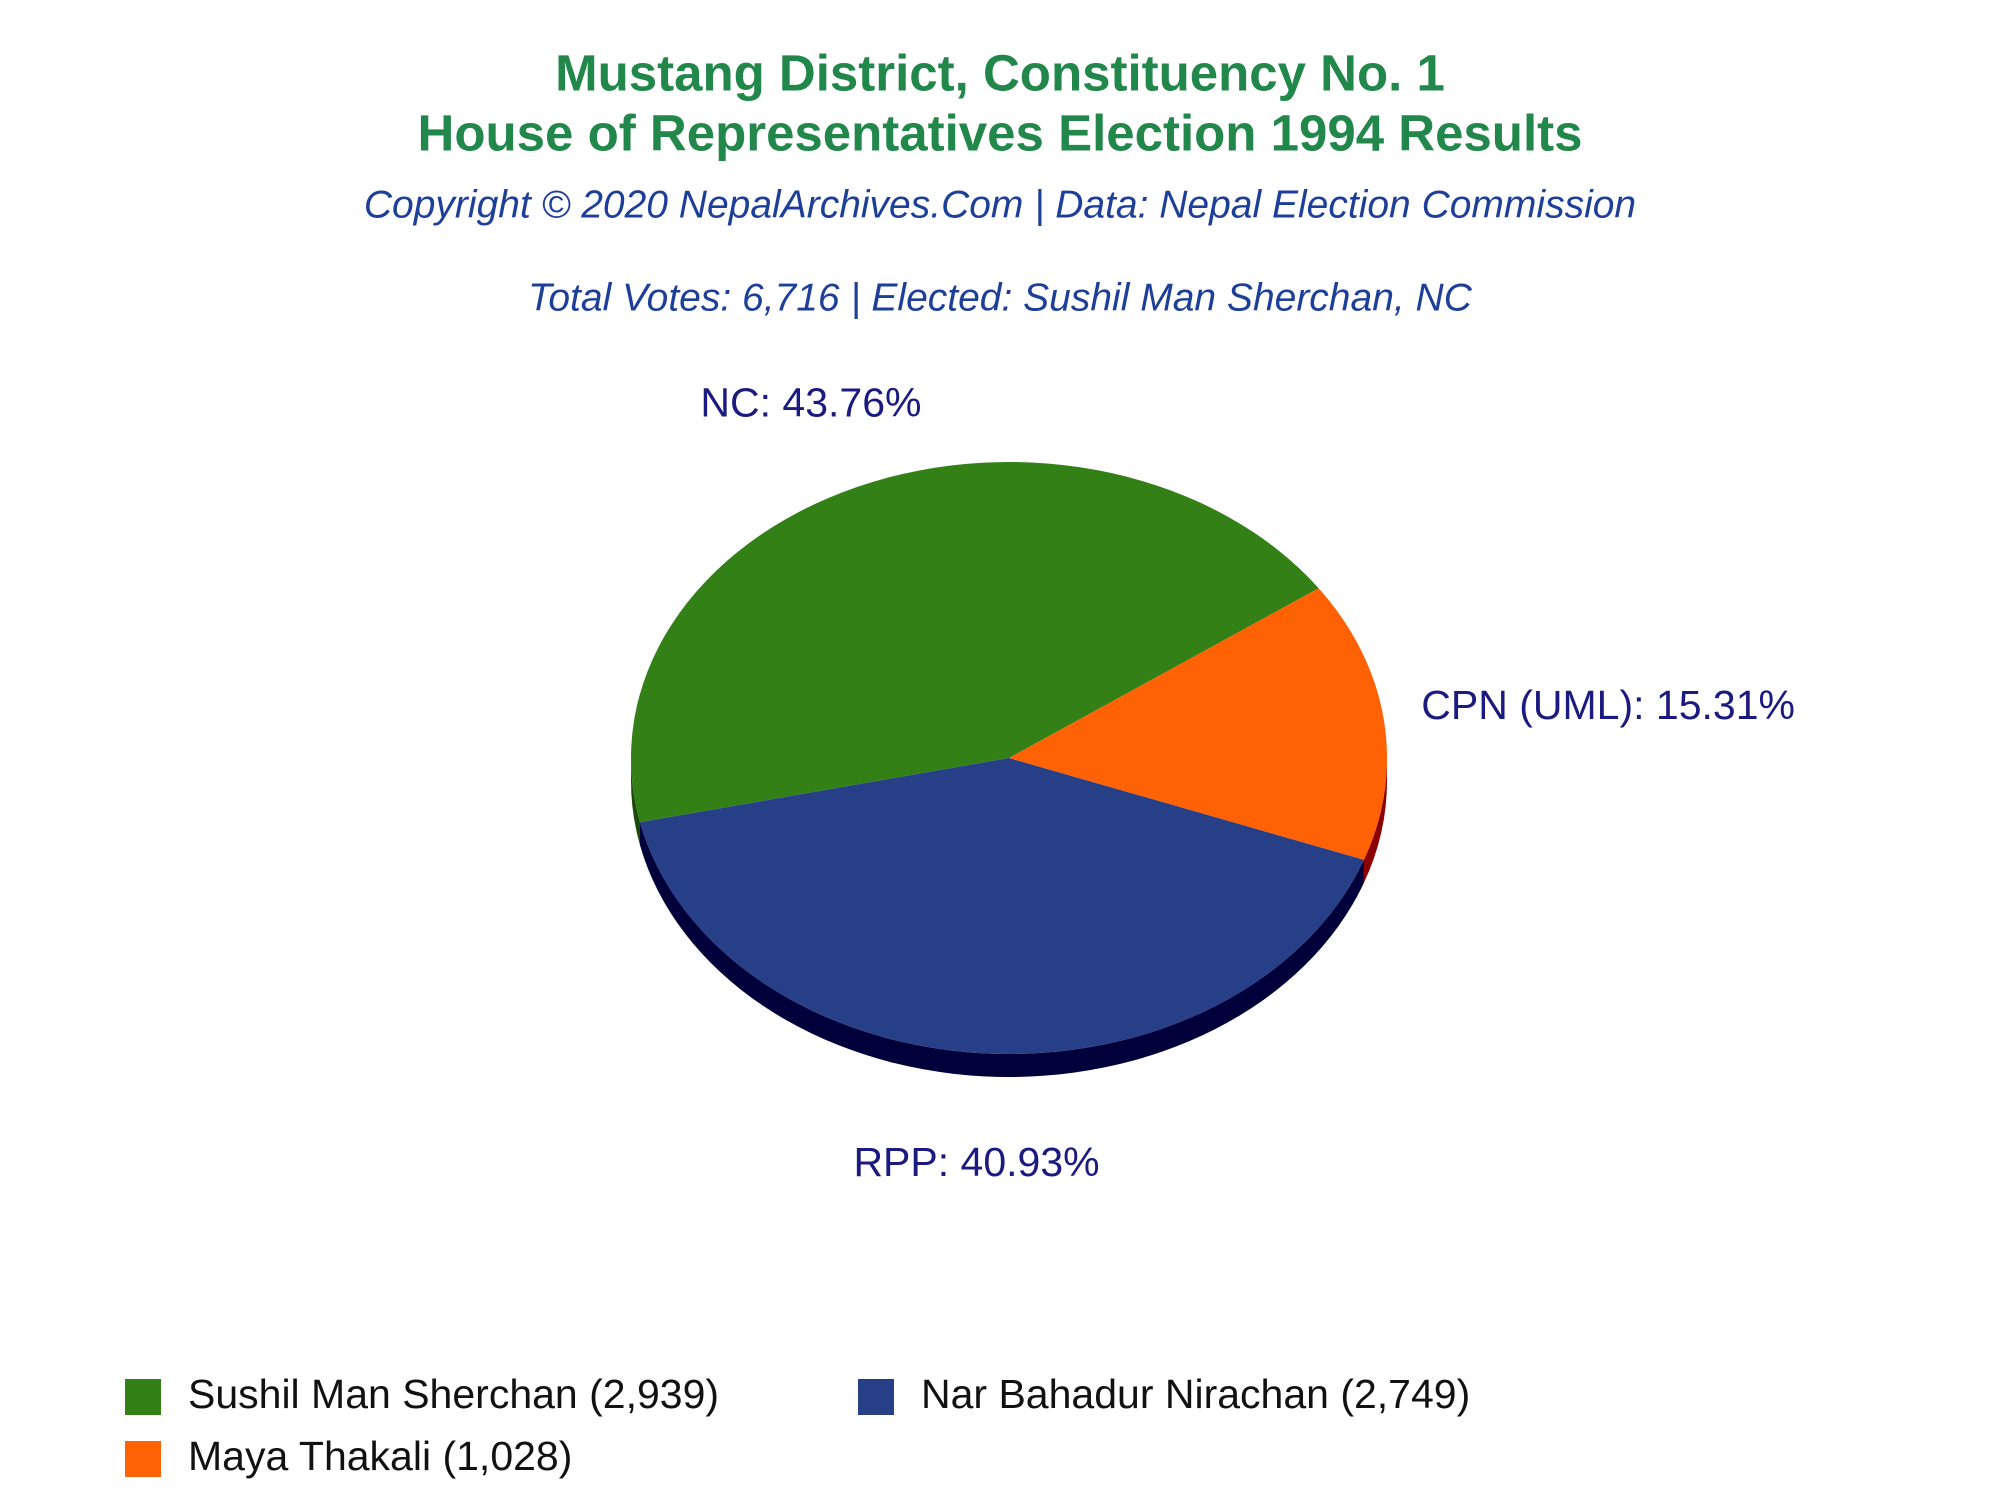 The height and width of the screenshot is (1500, 2000). What do you see at coordinates (380, 1456) in the screenshot?
I see `legend-label: Maya Thakali (1,028)` at bounding box center [380, 1456].